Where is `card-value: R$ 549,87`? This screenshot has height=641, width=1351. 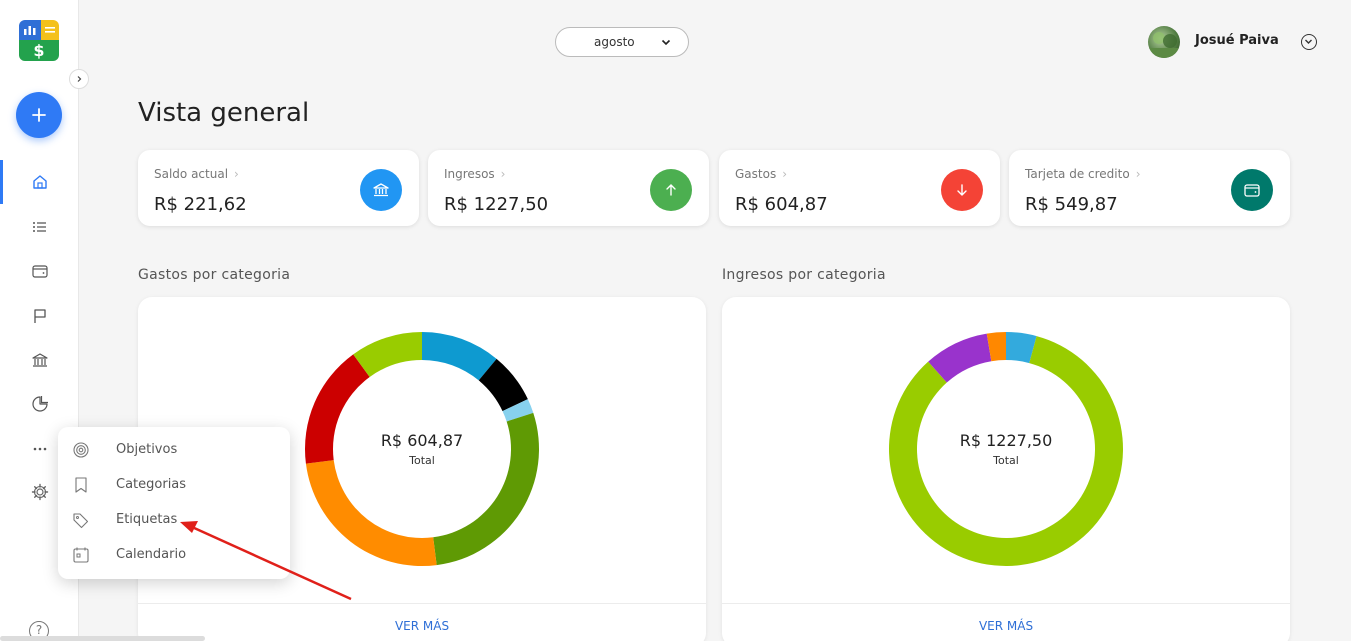 card-value: R$ 549,87 is located at coordinates (1071, 204).